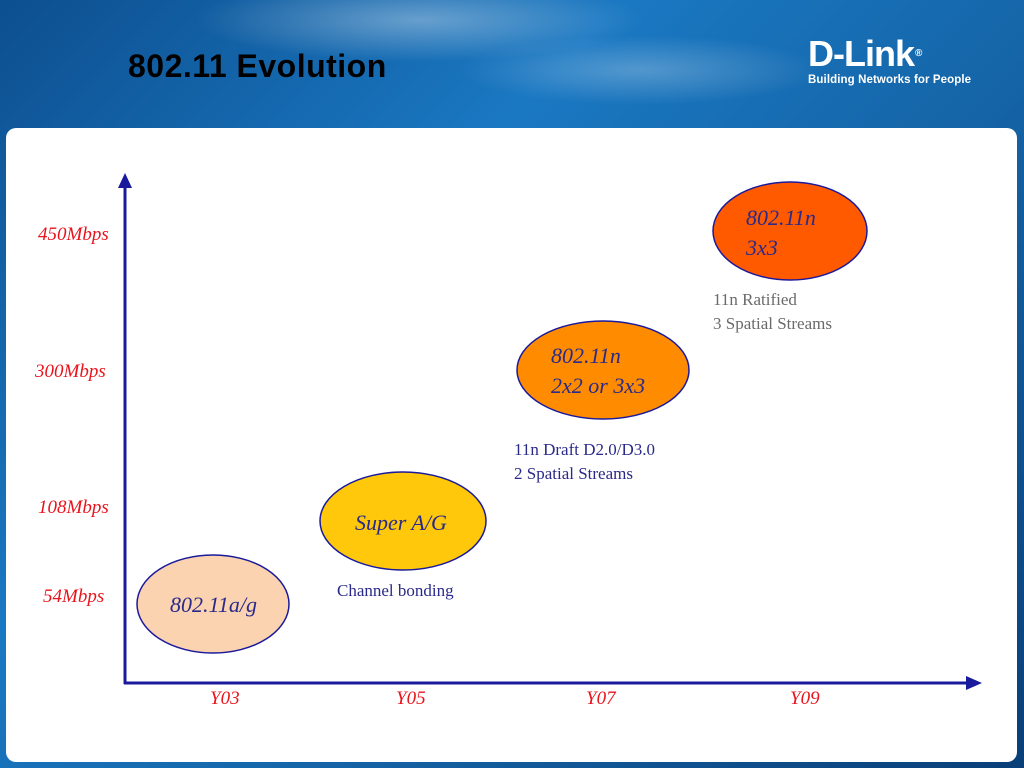 This screenshot has width=1024, height=768. I want to click on logo-wordmark: D-Link®, so click(865, 53).